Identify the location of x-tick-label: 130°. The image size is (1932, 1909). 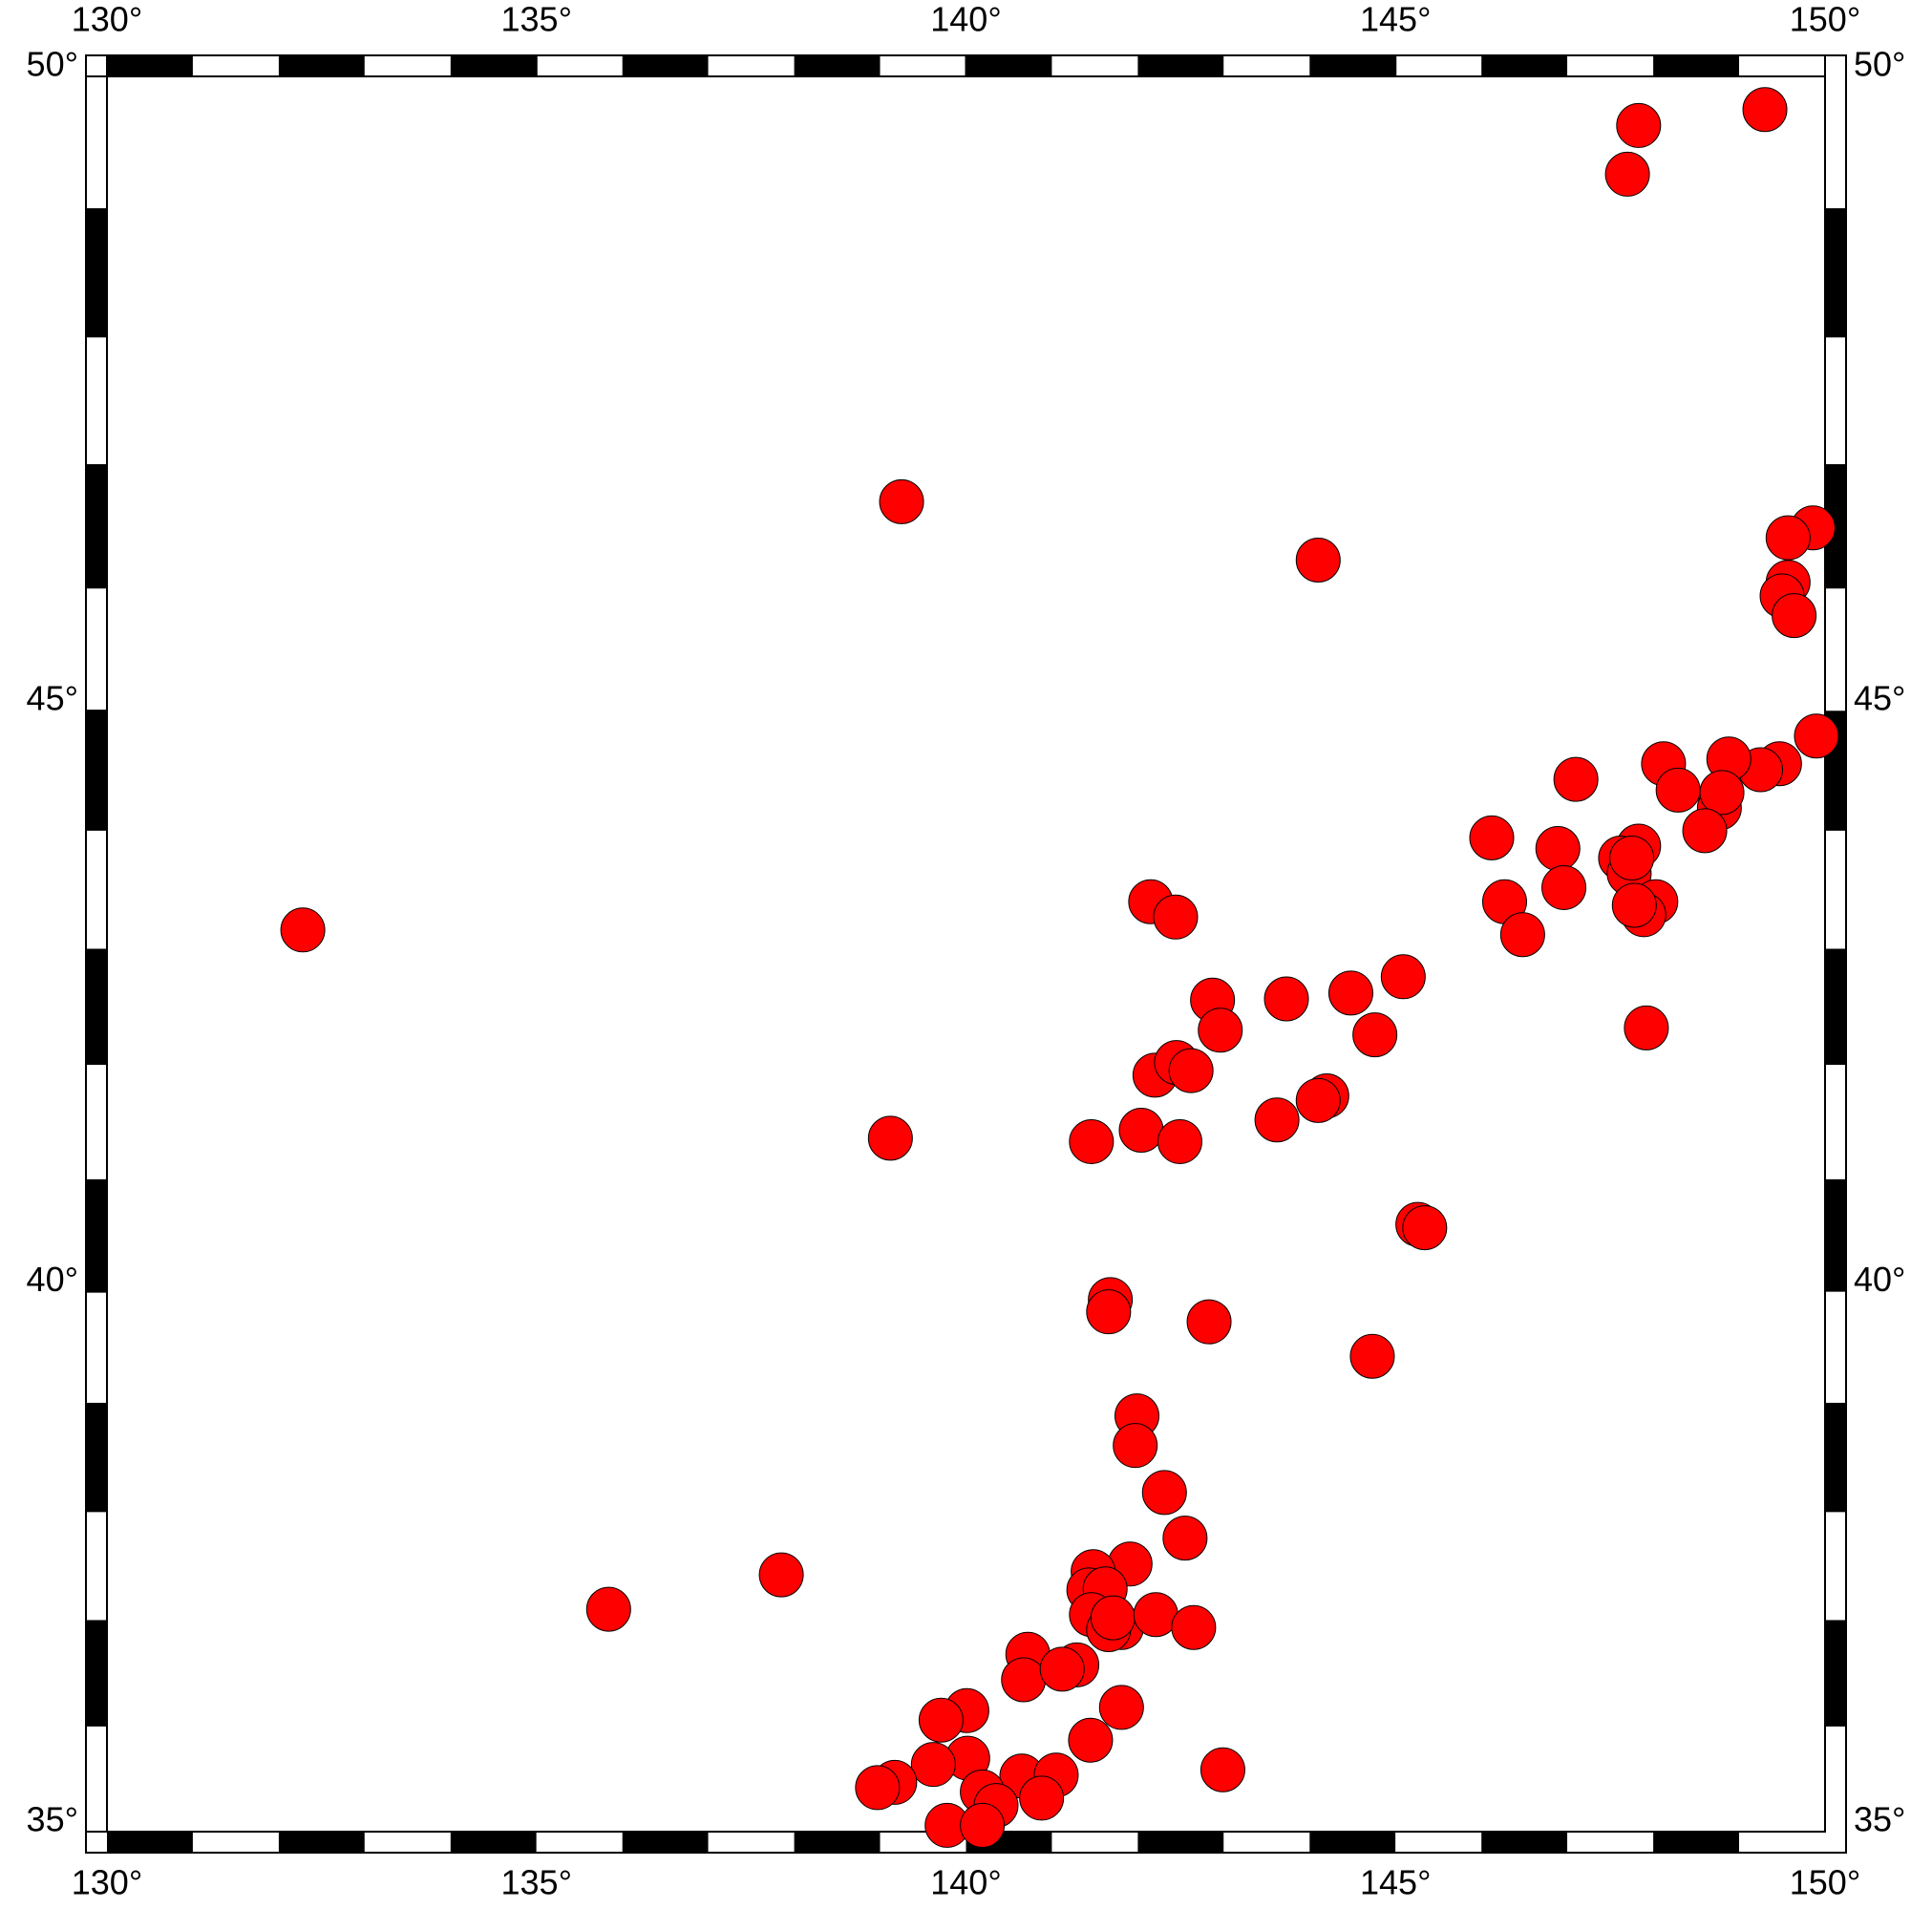
(107, 1882).